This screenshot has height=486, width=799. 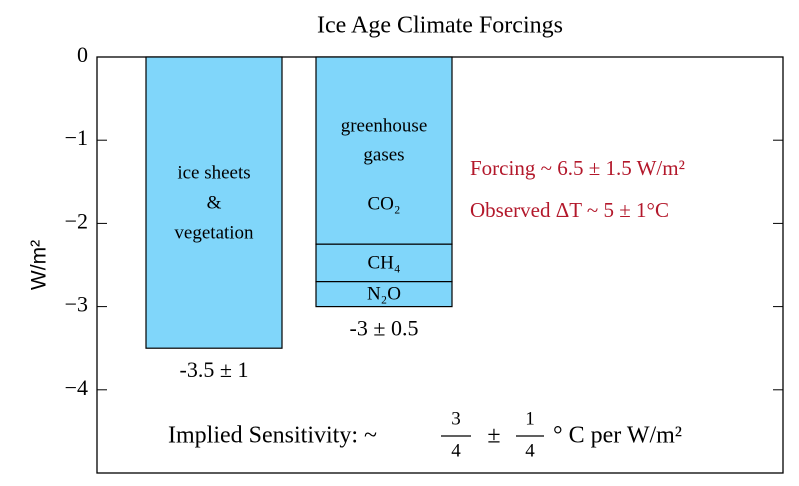 What do you see at coordinates (82, 54) in the screenshot?
I see `y-tick-label: 0` at bounding box center [82, 54].